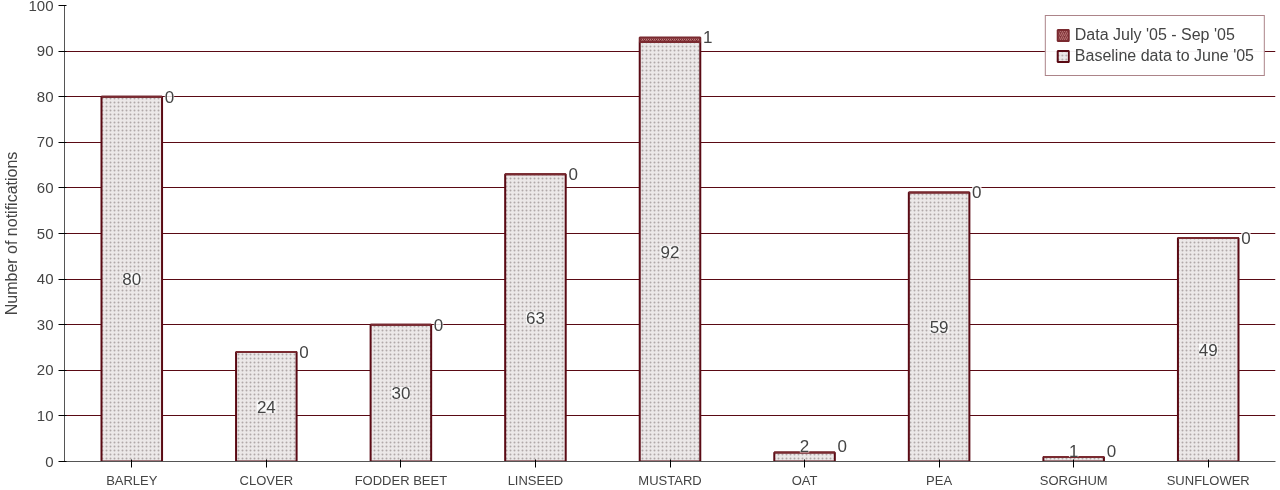 The width and height of the screenshot is (1280, 490). I want to click on x-tick-label: FODDER BEET, so click(401, 480).